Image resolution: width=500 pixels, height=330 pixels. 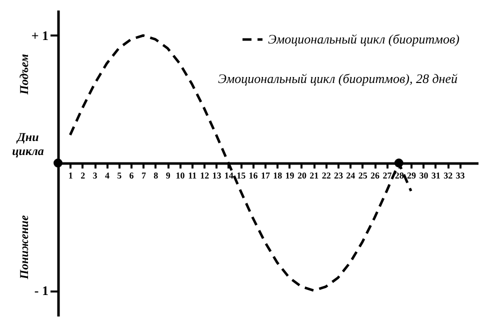 What do you see at coordinates (95, 175) in the screenshot?
I see `x-tick-label: 3` at bounding box center [95, 175].